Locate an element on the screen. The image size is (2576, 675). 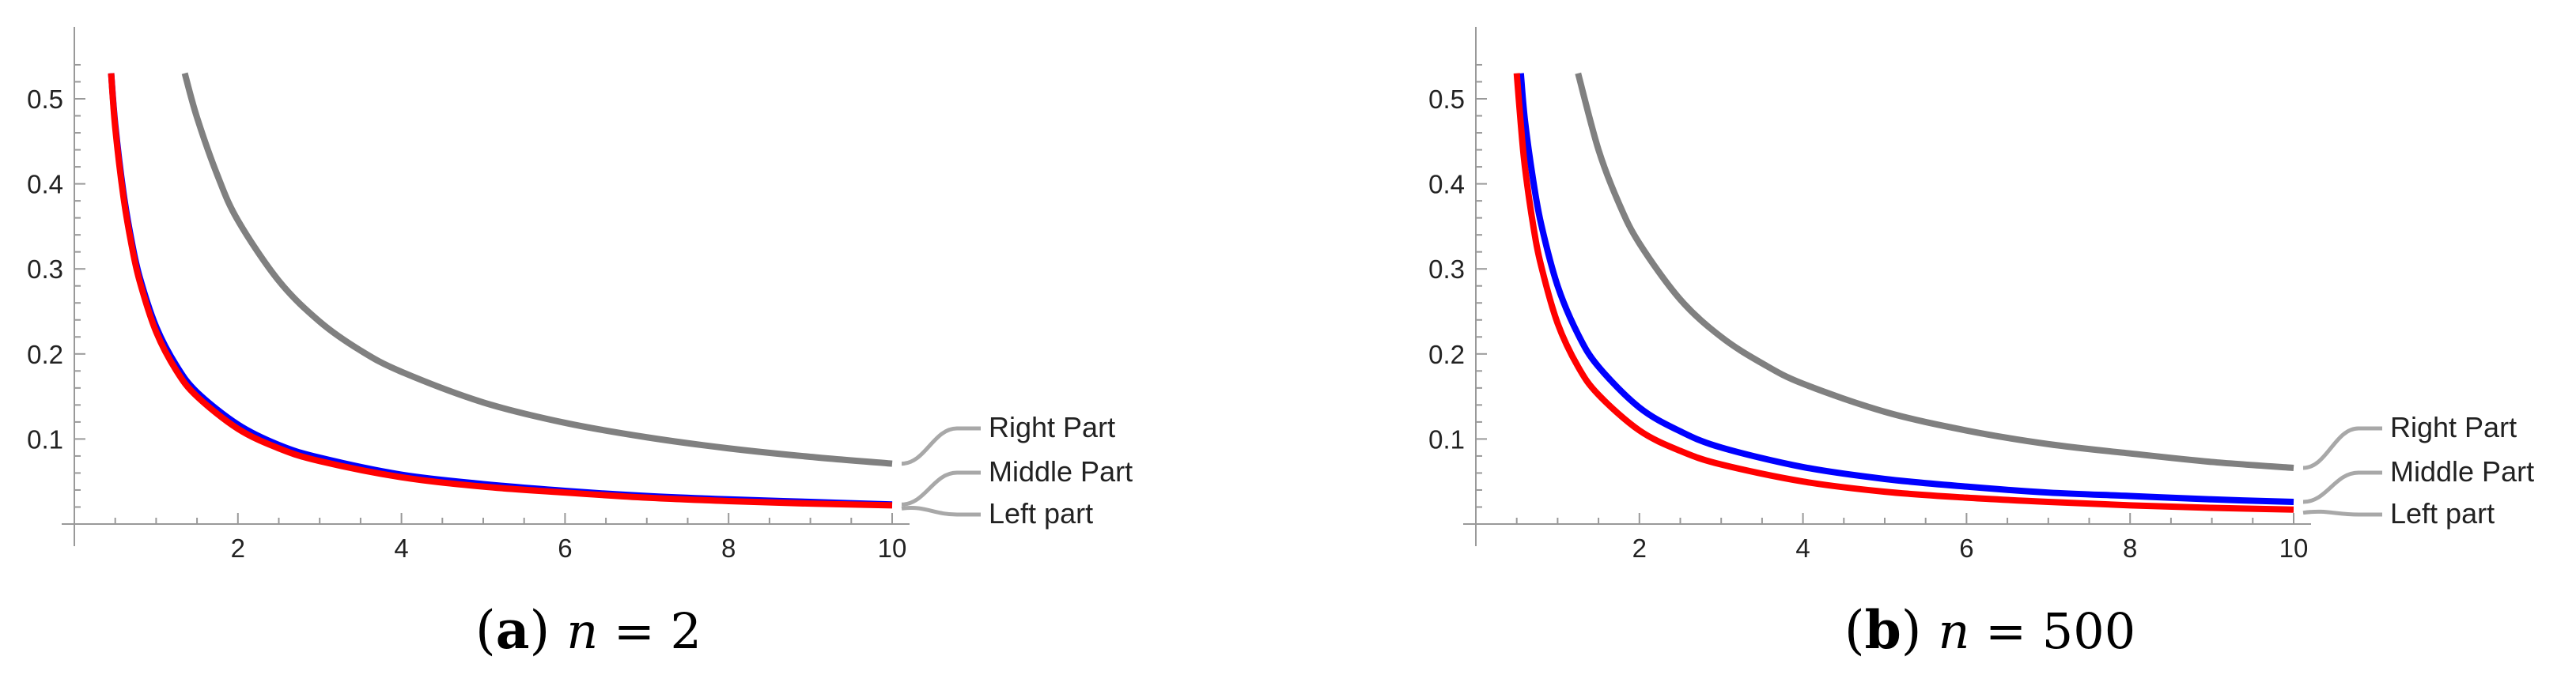
caption-label: b is located at coordinates (1883, 630).